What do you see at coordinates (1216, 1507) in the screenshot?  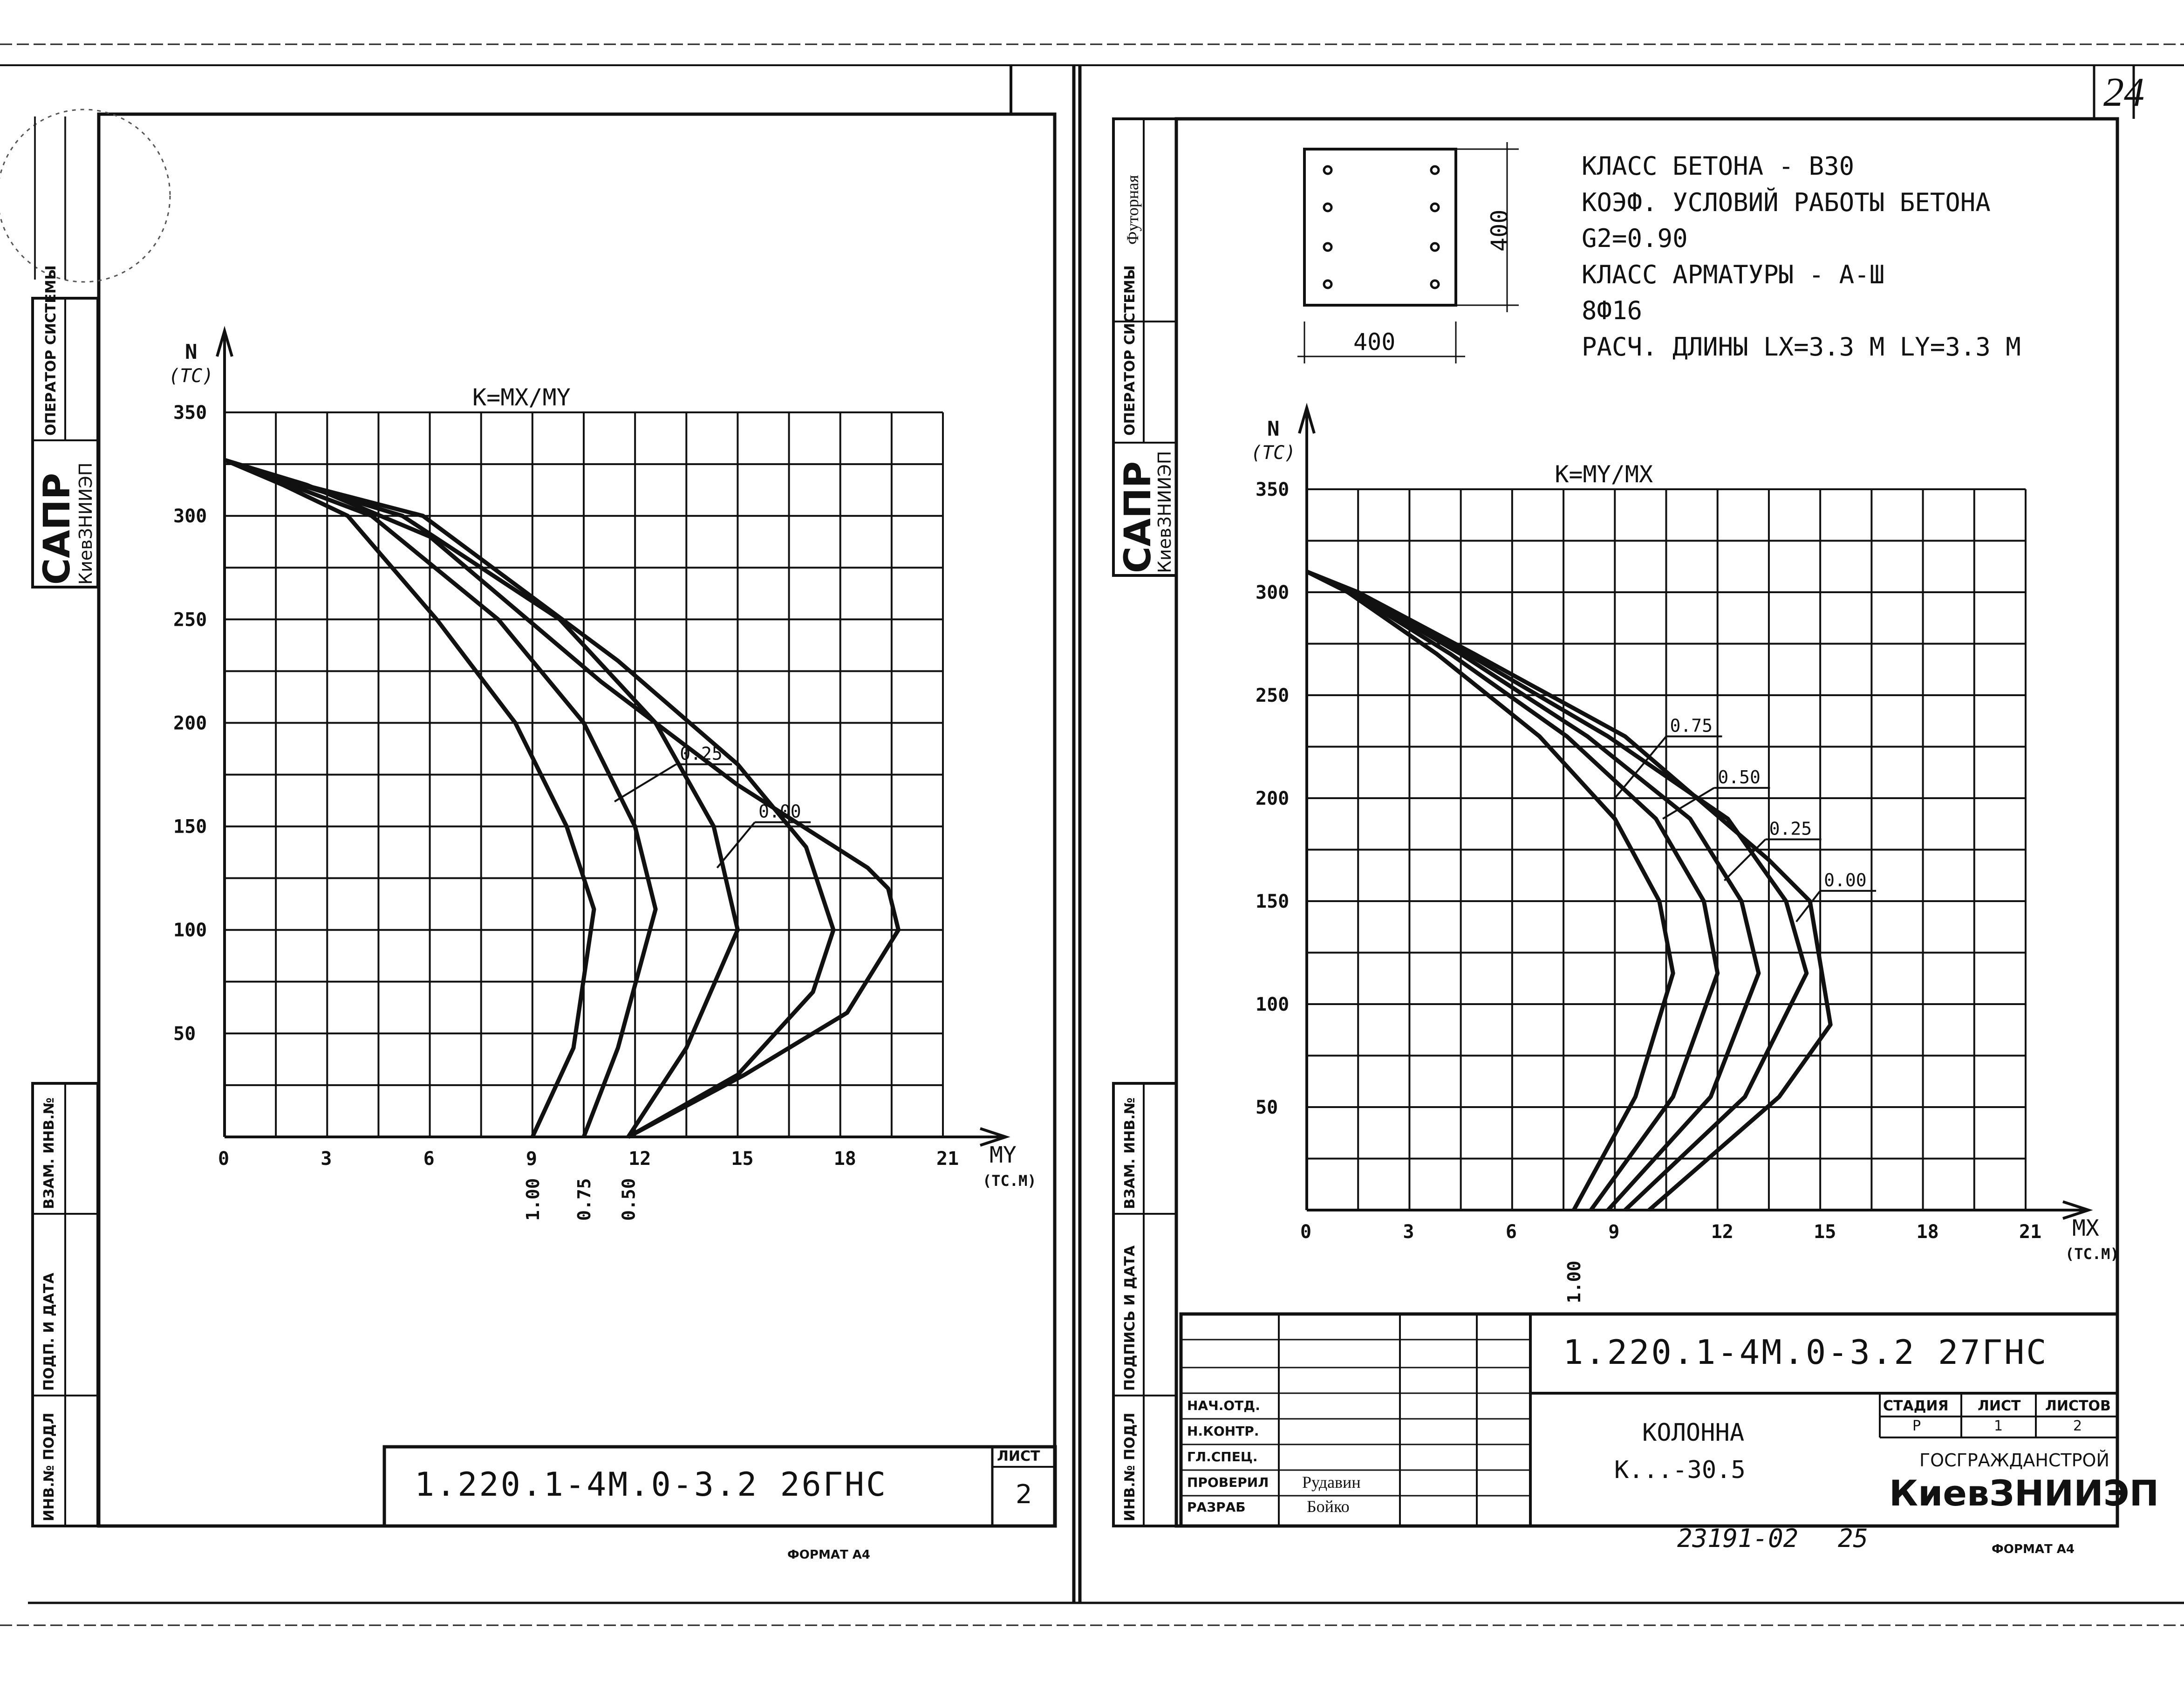 I see `tb-row-5: РАЗРАБ` at bounding box center [1216, 1507].